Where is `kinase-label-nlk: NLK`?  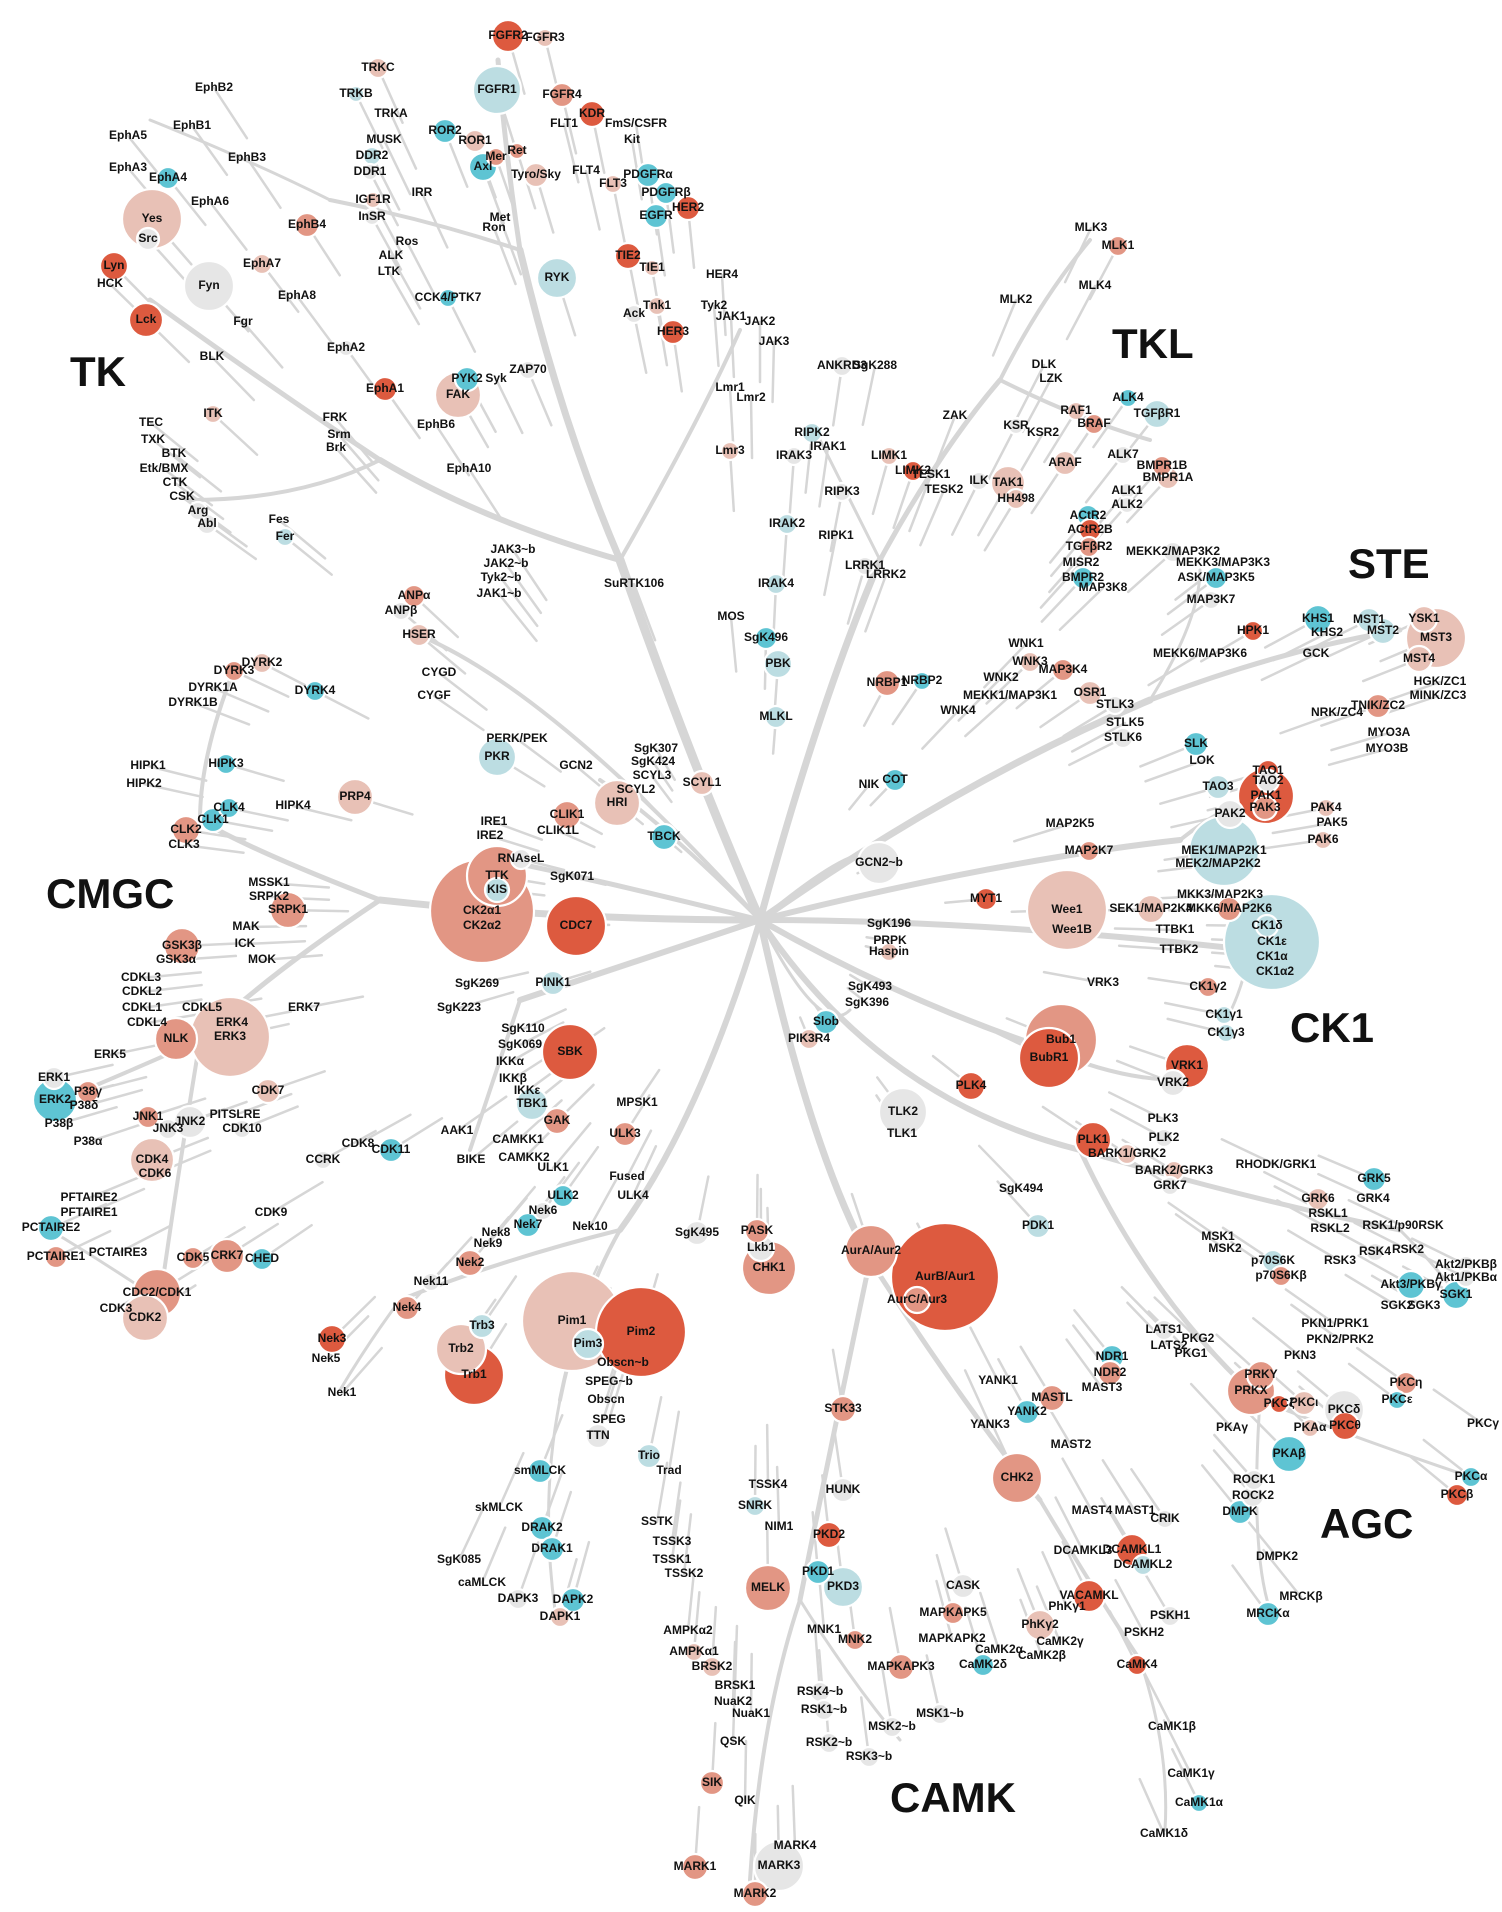
kinase-label-nlk: NLK is located at coordinates (176, 1038).